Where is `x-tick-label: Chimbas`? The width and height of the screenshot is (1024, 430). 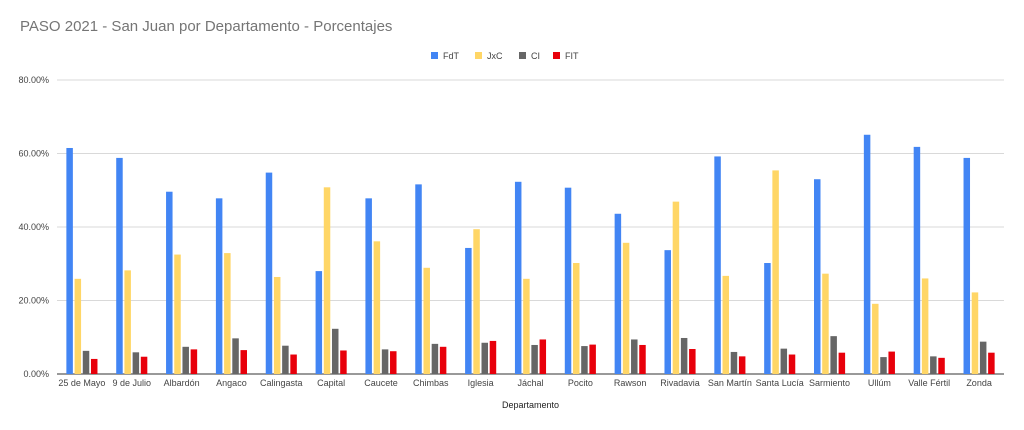
x-tick-label: Chimbas is located at coordinates (431, 383).